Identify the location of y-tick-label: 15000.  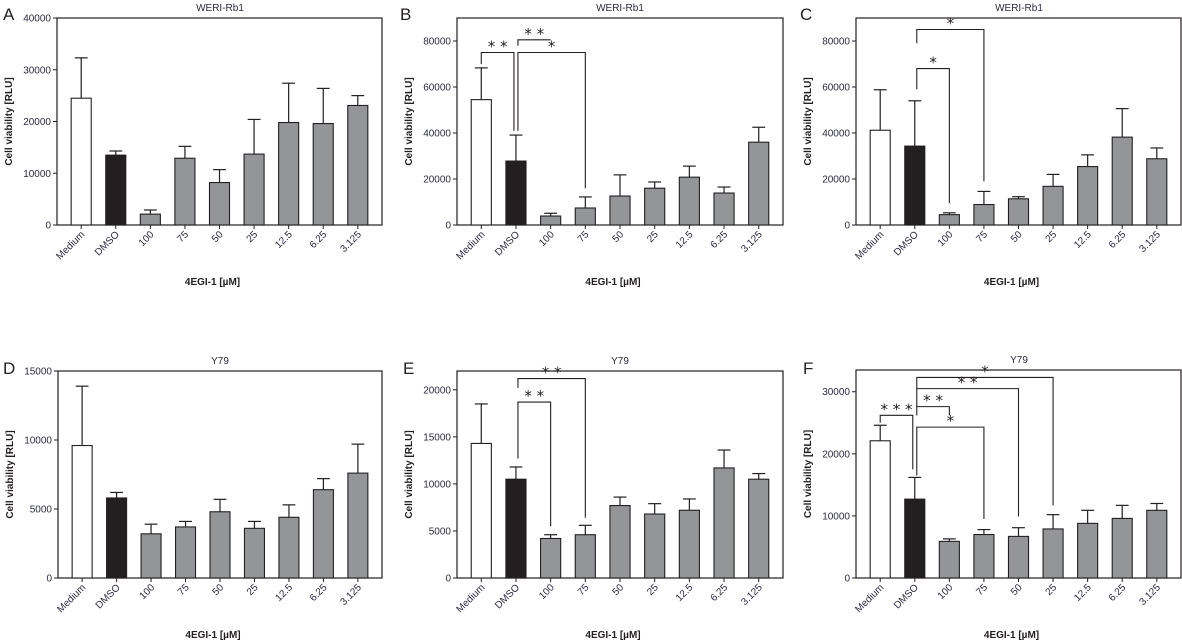
(437, 437).